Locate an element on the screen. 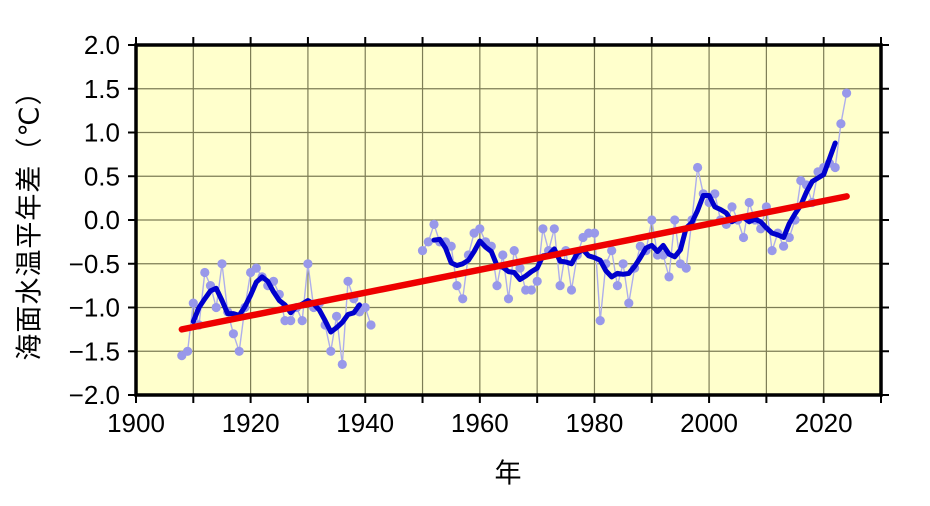 The width and height of the screenshot is (930, 506). y-tick-label: −1.5 is located at coordinates (94, 351).